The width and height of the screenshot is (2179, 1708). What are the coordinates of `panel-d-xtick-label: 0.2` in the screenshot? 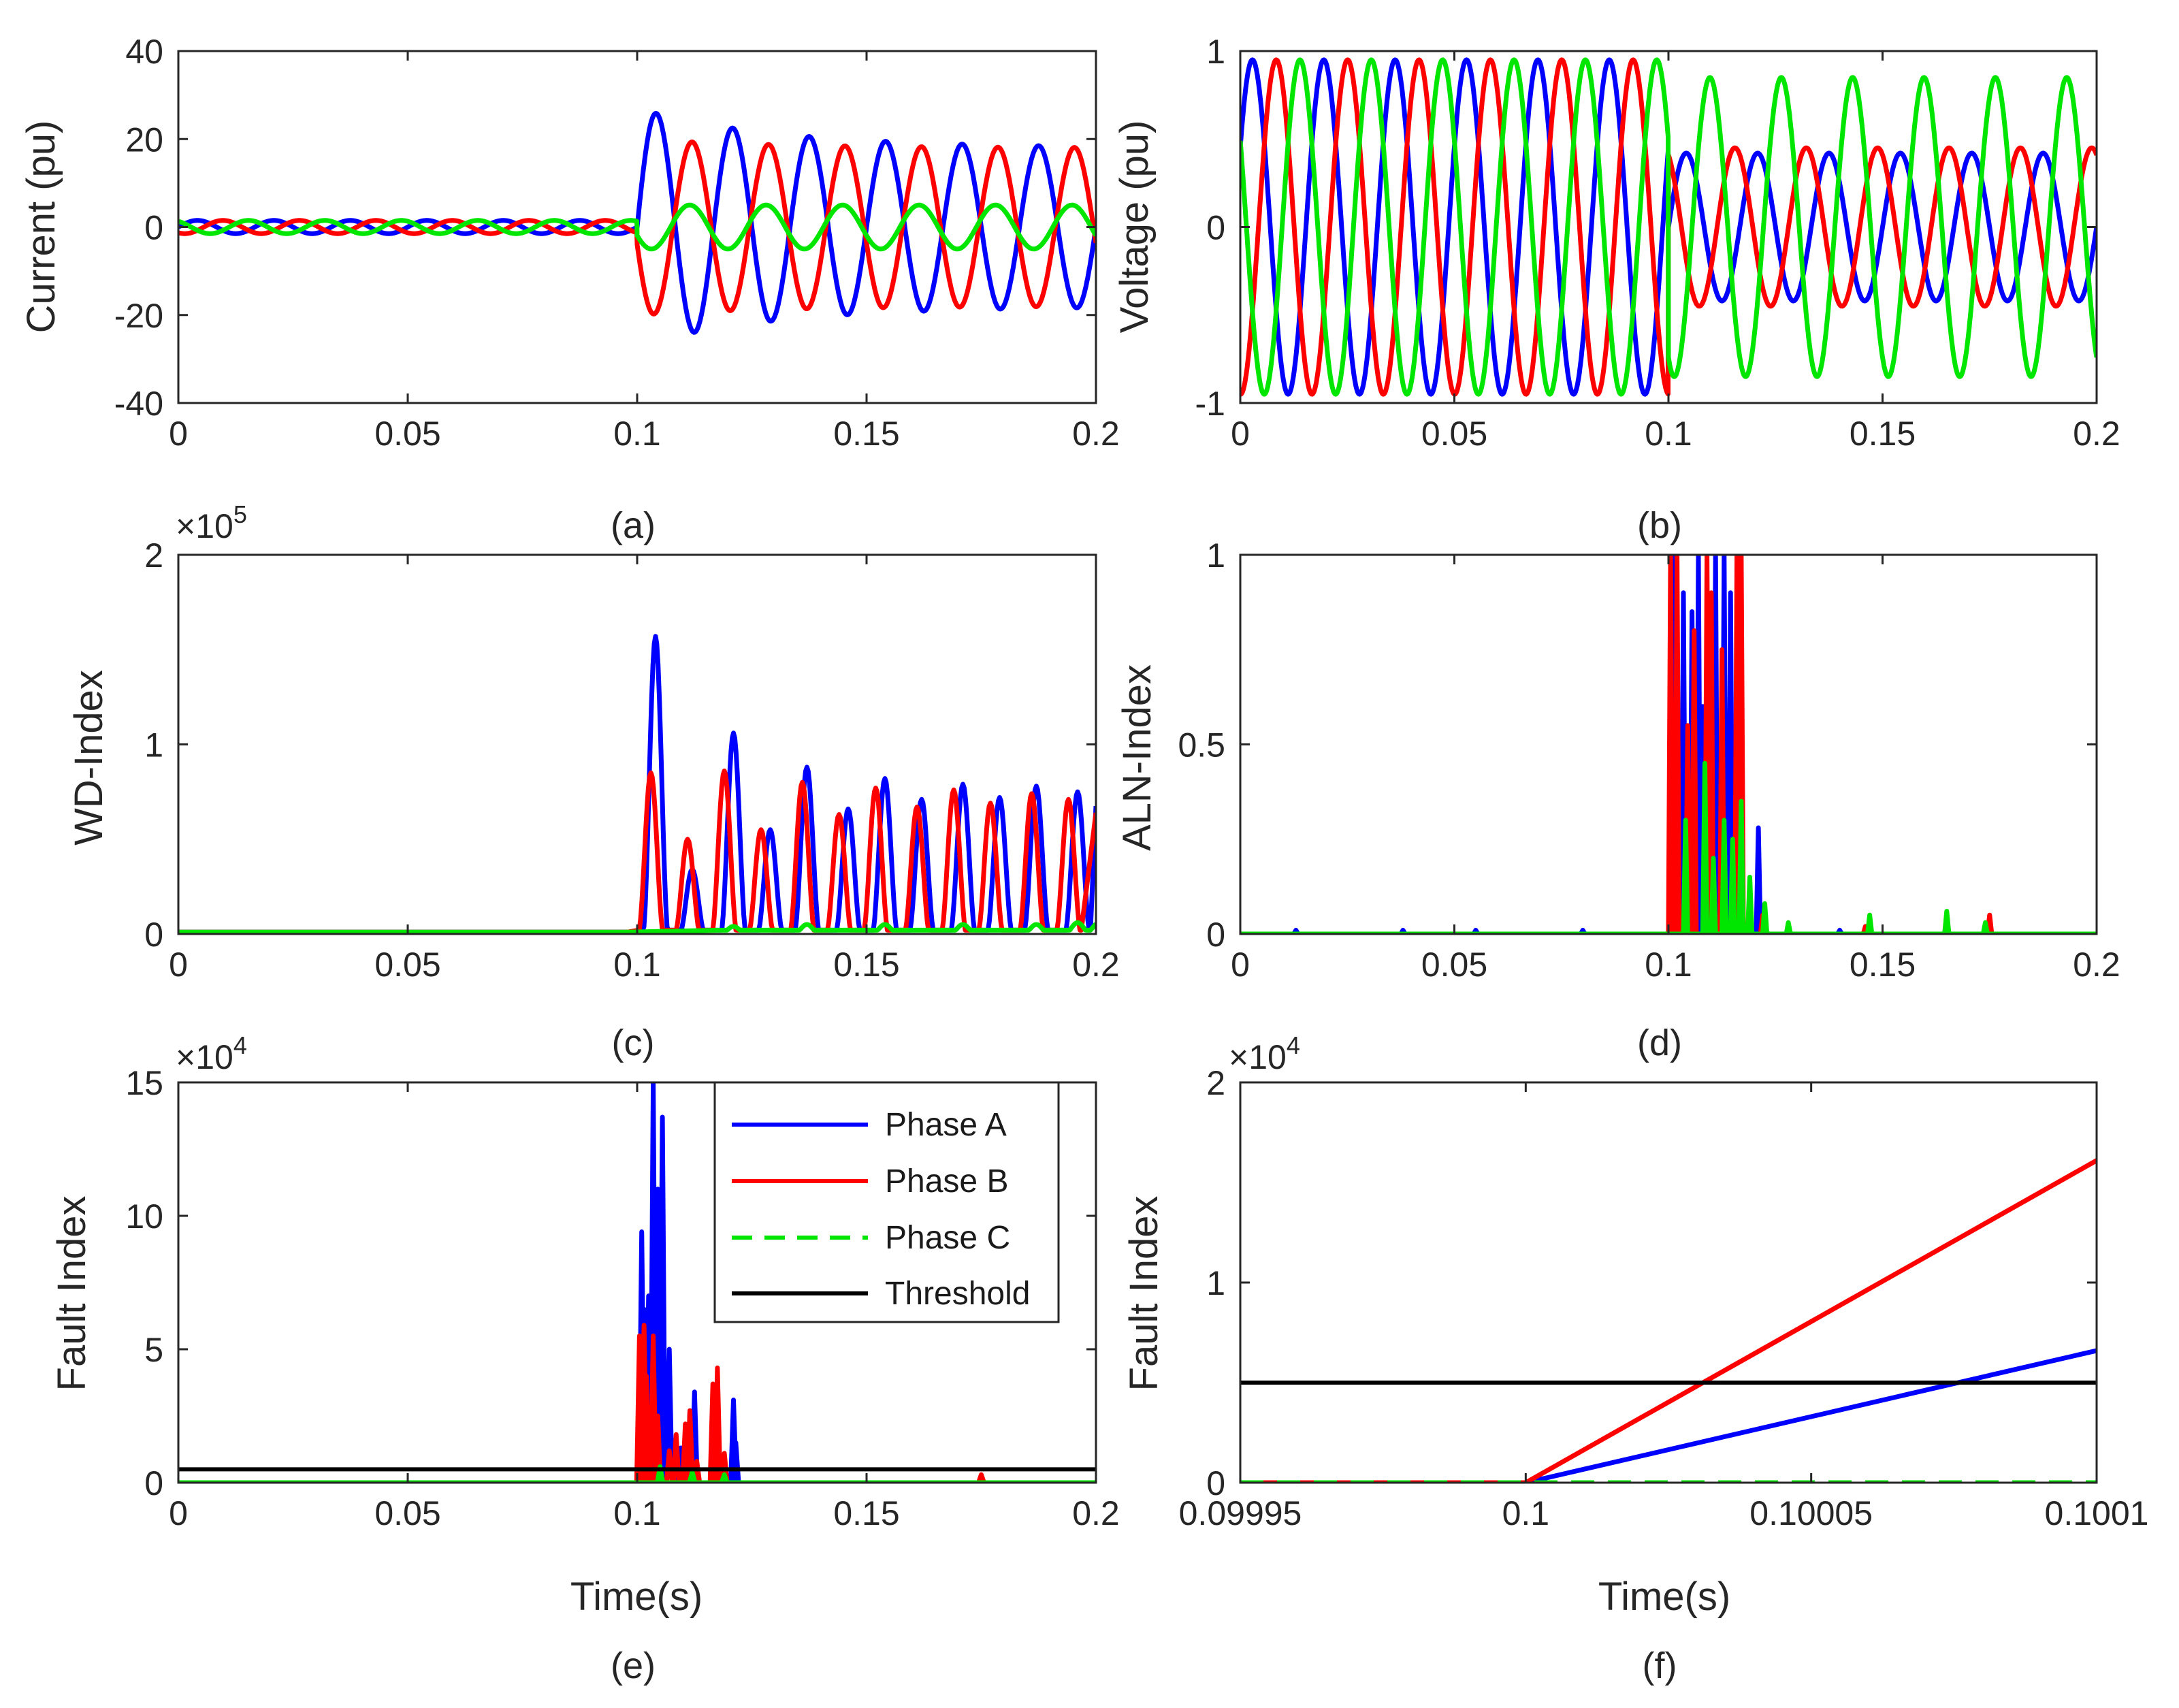 It's located at (2096, 965).